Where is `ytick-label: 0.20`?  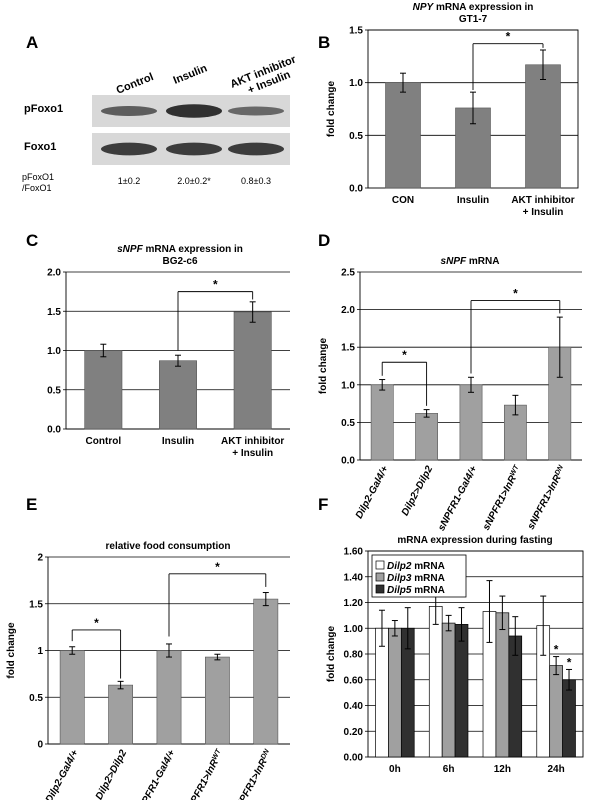 ytick-label: 0.20 is located at coordinates (354, 732).